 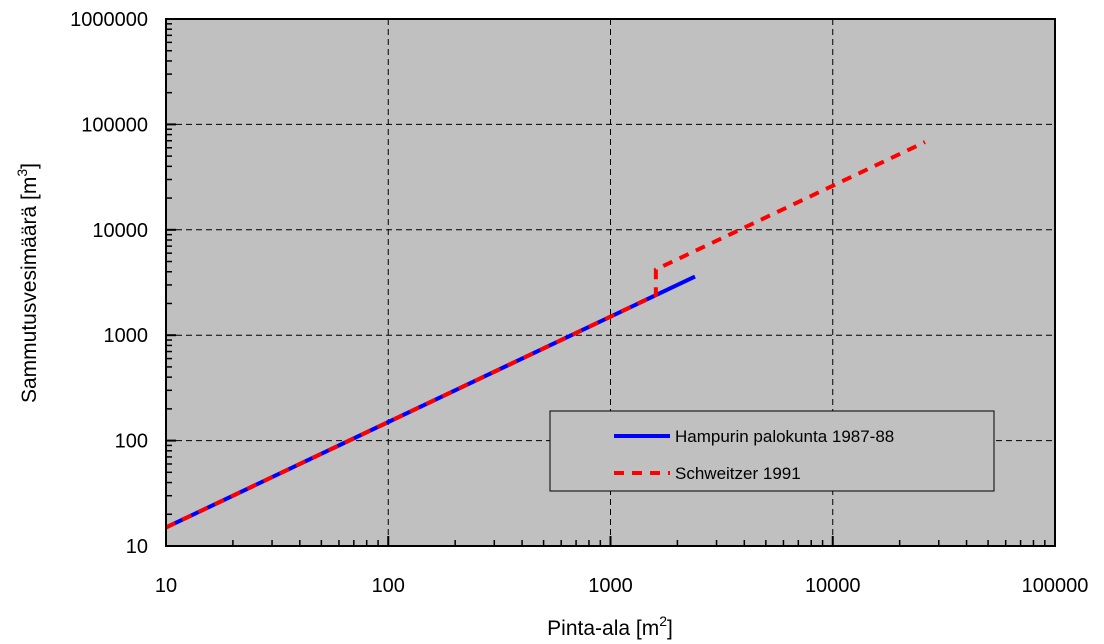 I want to click on y-axis-title-text: Sammutusvesimäärä [m, so click(x=29, y=290).